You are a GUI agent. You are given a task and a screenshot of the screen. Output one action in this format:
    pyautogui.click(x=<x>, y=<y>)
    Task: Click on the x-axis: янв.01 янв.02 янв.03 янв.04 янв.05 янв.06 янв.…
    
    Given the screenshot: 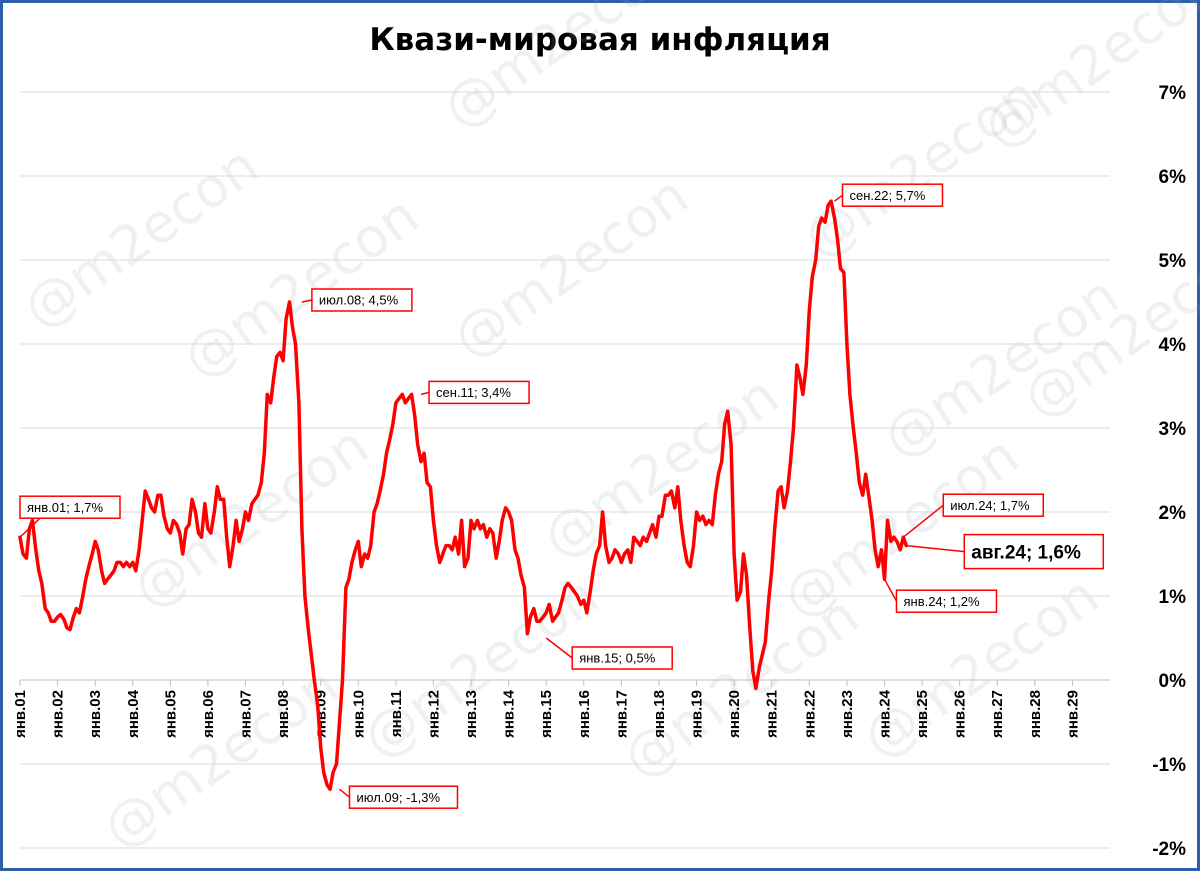 What is the action you would take?
    pyautogui.click(x=561, y=708)
    